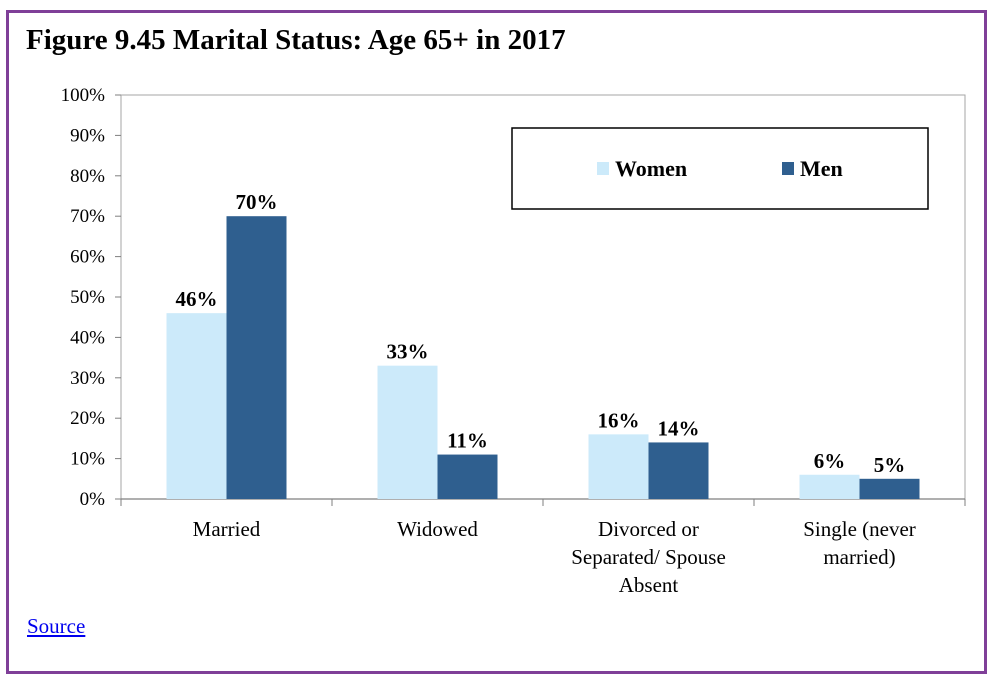 This screenshot has height=680, width=993. Describe the element at coordinates (87, 297) in the screenshot. I see `y-tick-label: 50%` at that location.